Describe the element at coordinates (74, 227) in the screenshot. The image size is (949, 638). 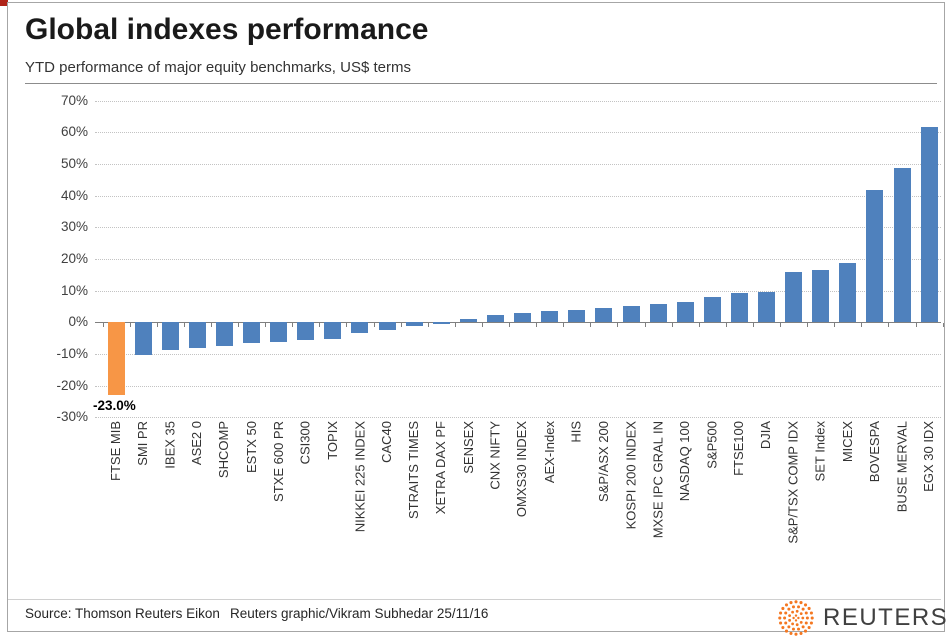
I see `y-tick-label: 30%` at that location.